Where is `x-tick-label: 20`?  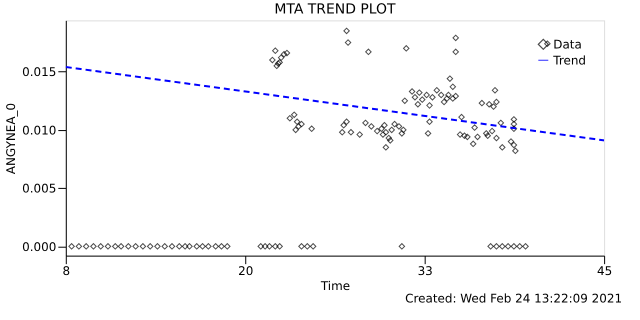
x-tick-label: 20 is located at coordinates (246, 271).